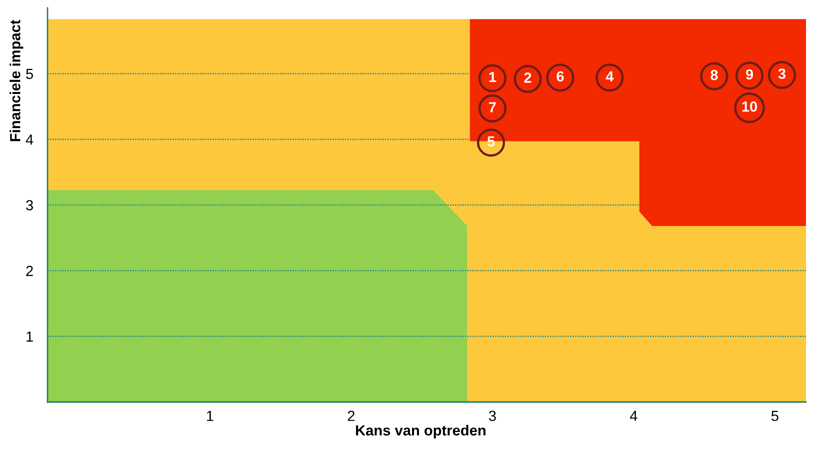 The height and width of the screenshot is (456, 815). What do you see at coordinates (634, 415) in the screenshot?
I see `x-tick-label: 4` at bounding box center [634, 415].